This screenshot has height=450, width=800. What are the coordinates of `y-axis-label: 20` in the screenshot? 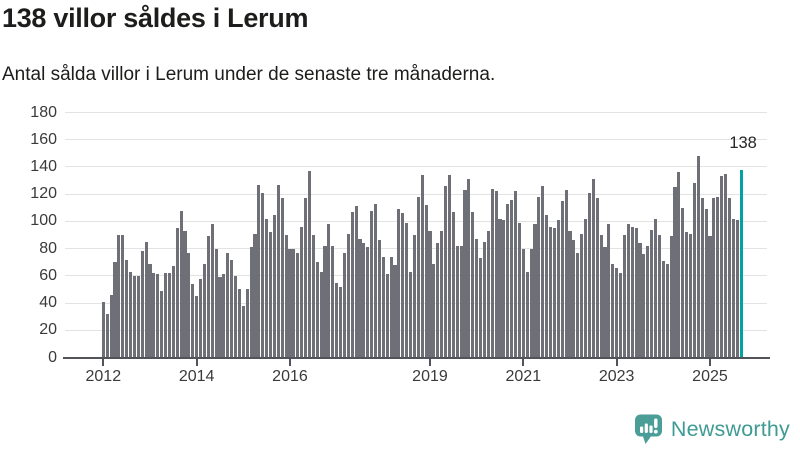 It's located at (48, 330).